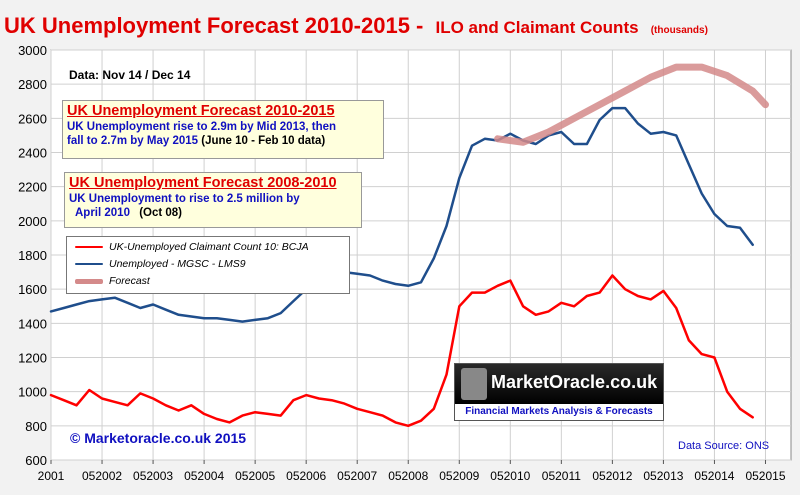 The width and height of the screenshot is (800, 495). Describe the element at coordinates (32, 392) in the screenshot. I see `y-tick-label: 1000` at that location.